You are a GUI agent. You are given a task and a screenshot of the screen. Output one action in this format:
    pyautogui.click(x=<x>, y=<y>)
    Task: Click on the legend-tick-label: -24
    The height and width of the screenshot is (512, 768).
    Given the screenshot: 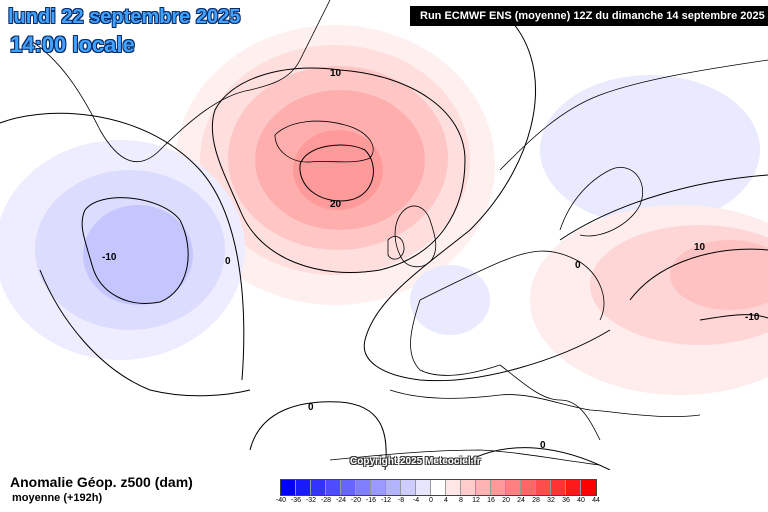 What is the action you would take?
    pyautogui.click(x=341, y=500)
    